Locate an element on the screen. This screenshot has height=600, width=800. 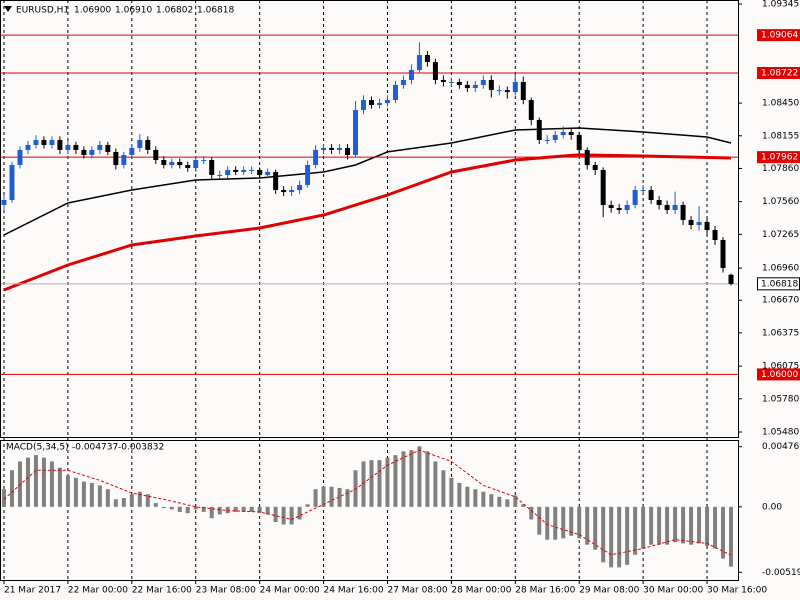
ohlc-high: 1.06910 is located at coordinates (133, 11).